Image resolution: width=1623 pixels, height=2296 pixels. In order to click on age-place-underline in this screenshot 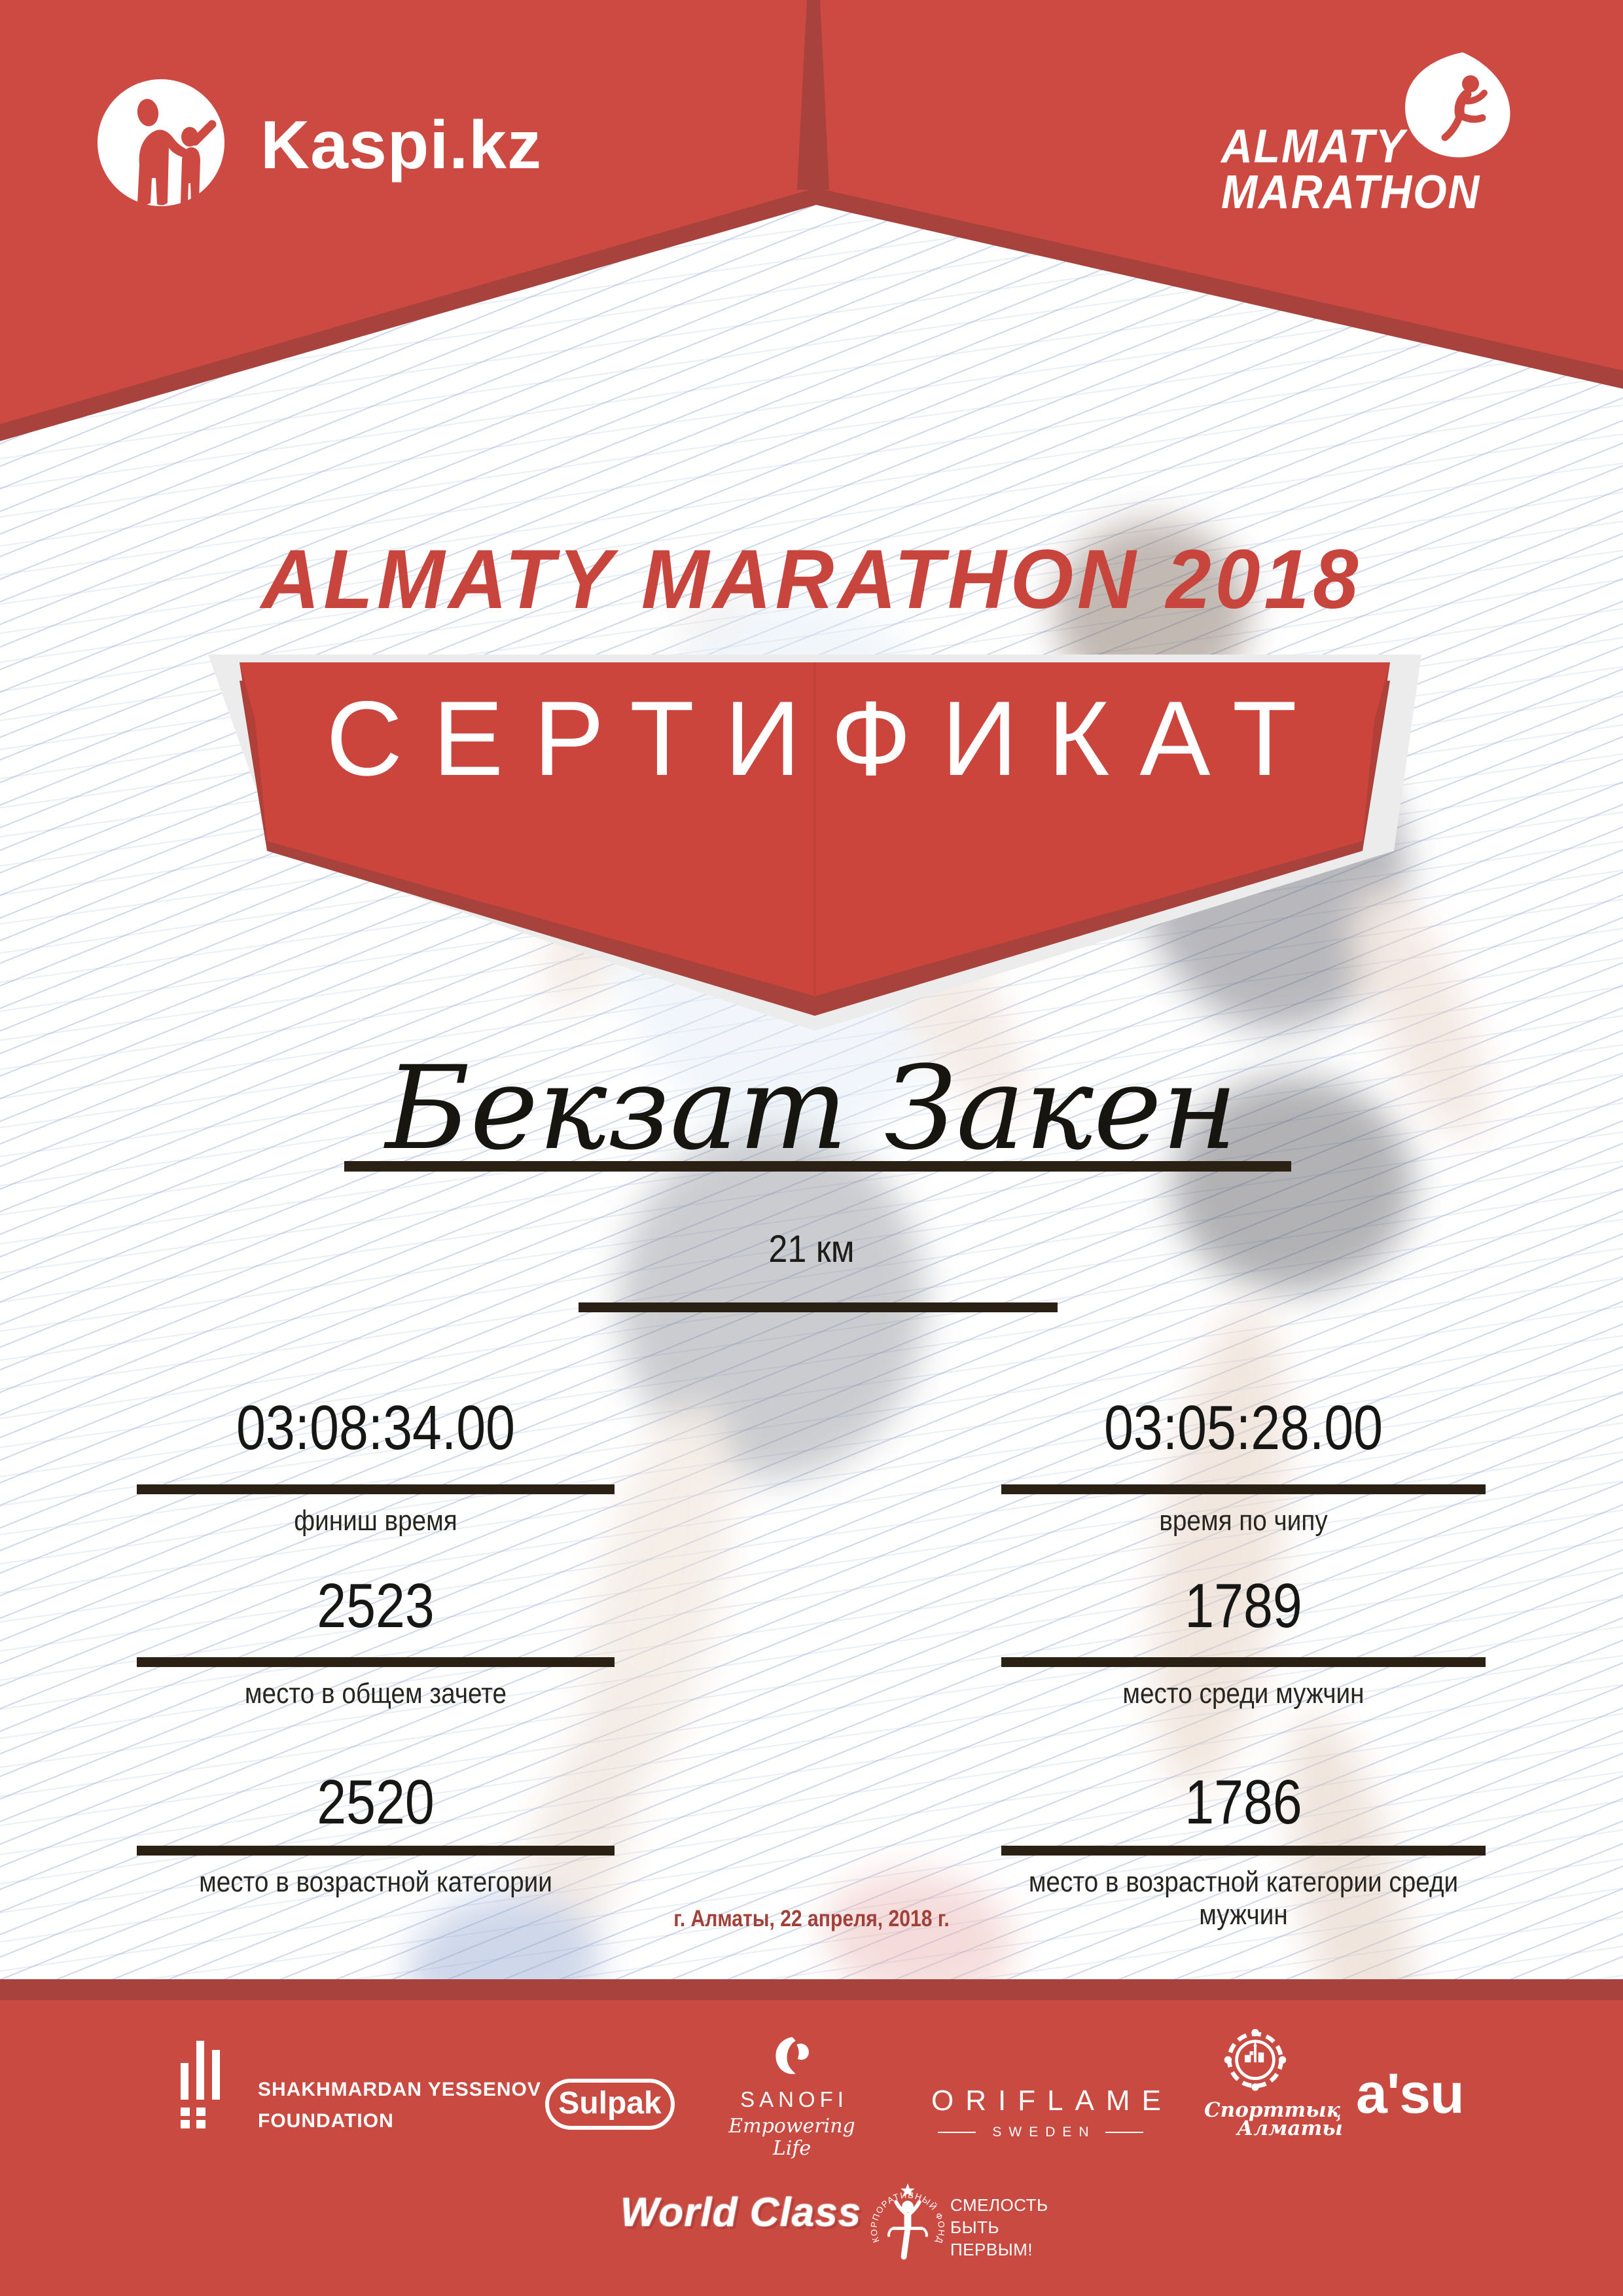, I will do `click(376, 1851)`.